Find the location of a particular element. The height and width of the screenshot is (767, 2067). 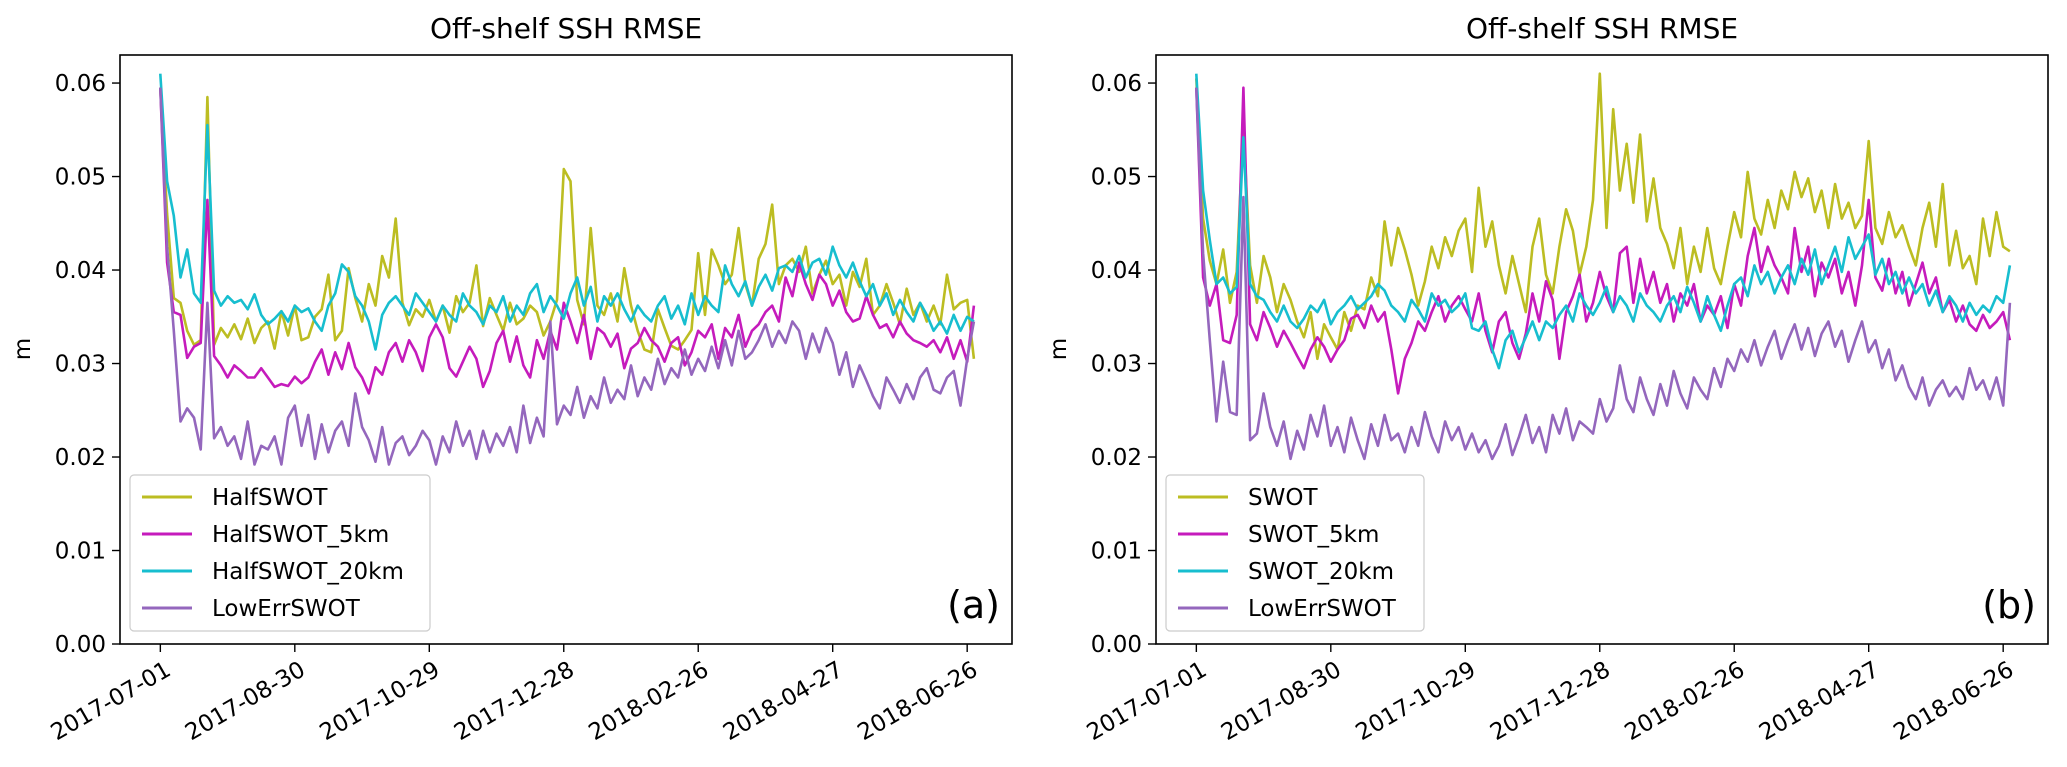

legend-entry: SWOT_5km is located at coordinates (1278, 535).